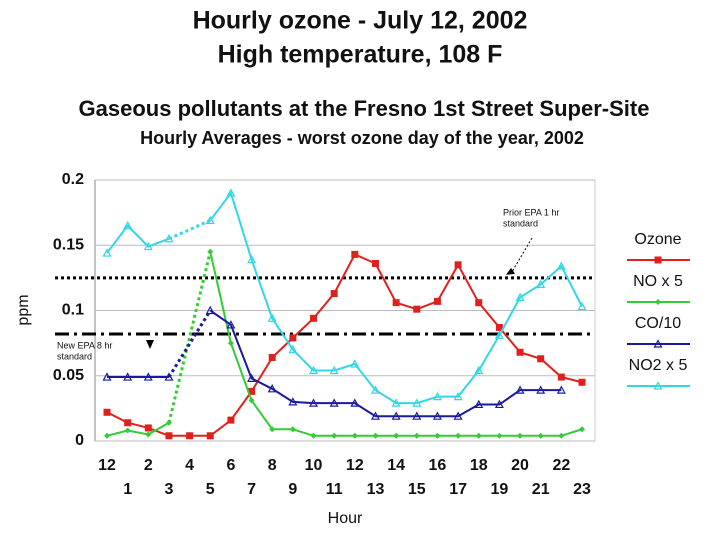  I want to click on y-tick-label: 0.05, so click(68, 375).